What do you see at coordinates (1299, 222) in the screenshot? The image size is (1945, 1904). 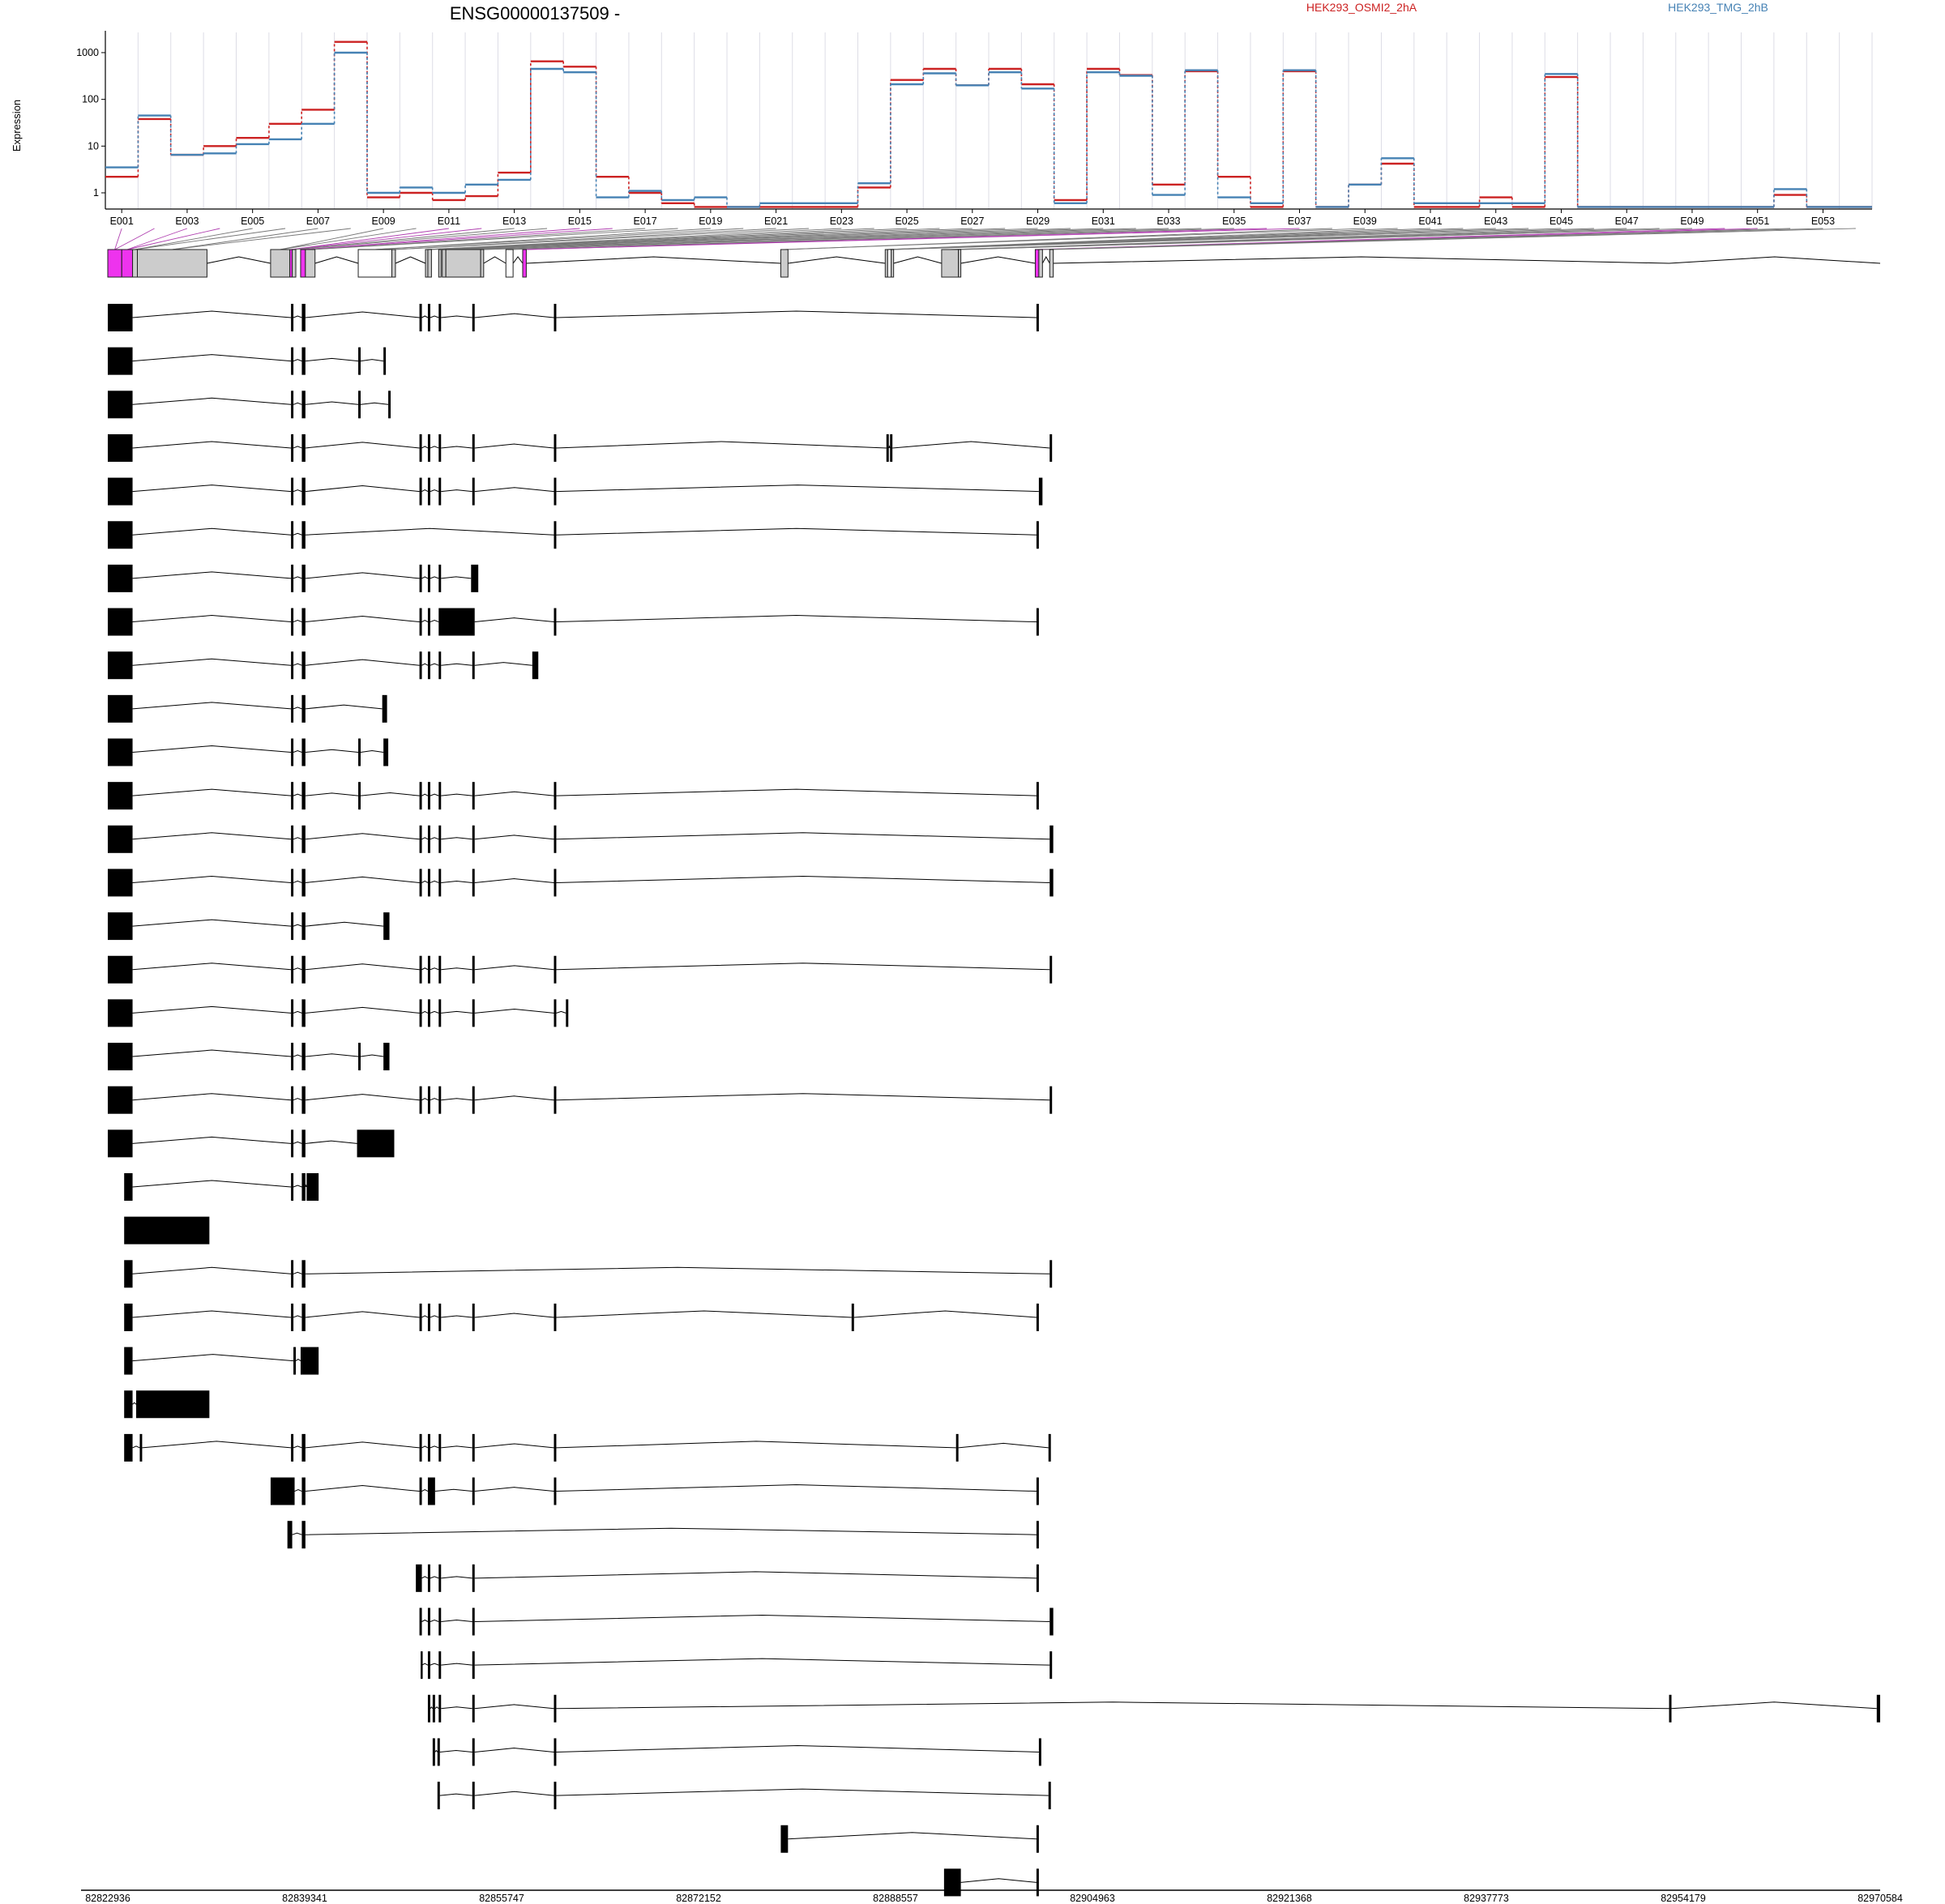 I see `x-tick-label: E037` at bounding box center [1299, 222].